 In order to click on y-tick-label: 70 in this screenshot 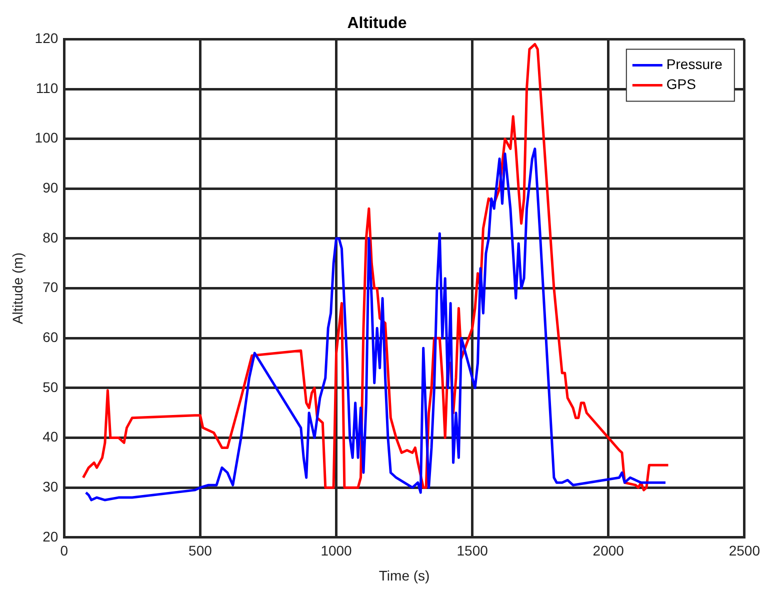, I will do `click(50, 287)`.